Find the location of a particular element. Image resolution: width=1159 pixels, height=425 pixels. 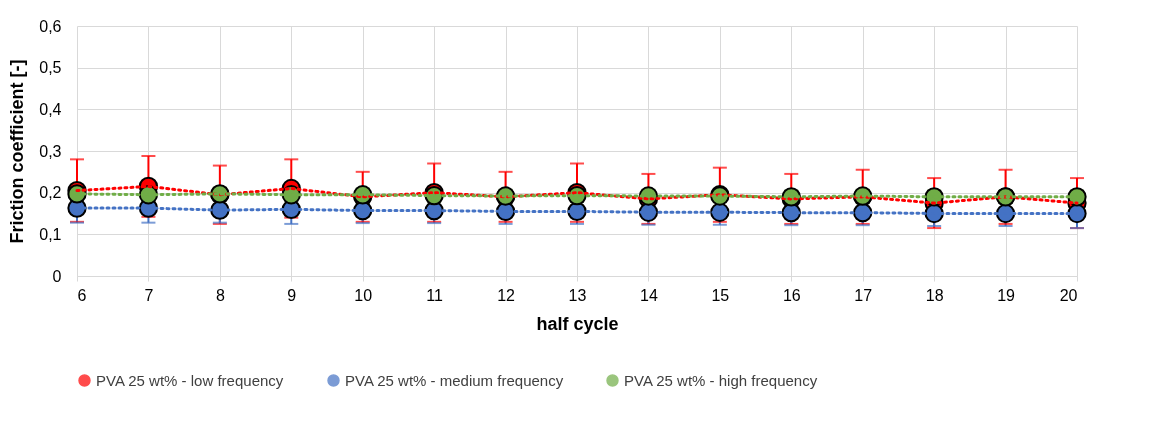

legend-label: PVA 25 wt% - low frequency is located at coordinates (190, 380).